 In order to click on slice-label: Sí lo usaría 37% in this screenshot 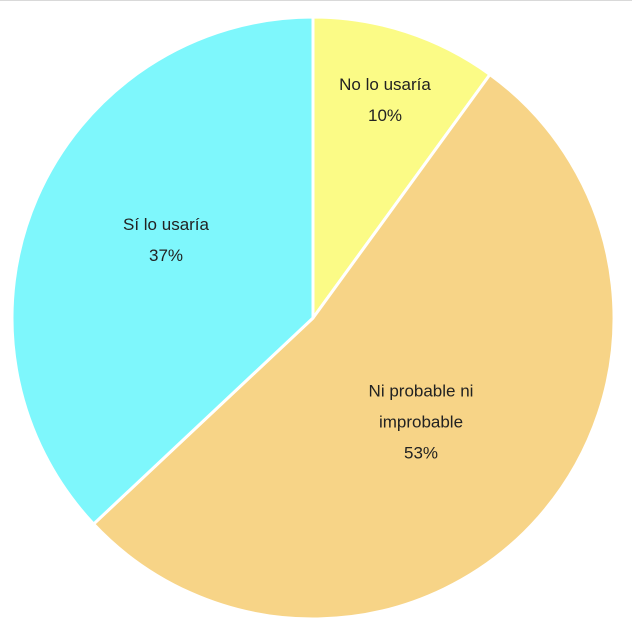, I will do `click(166, 240)`.